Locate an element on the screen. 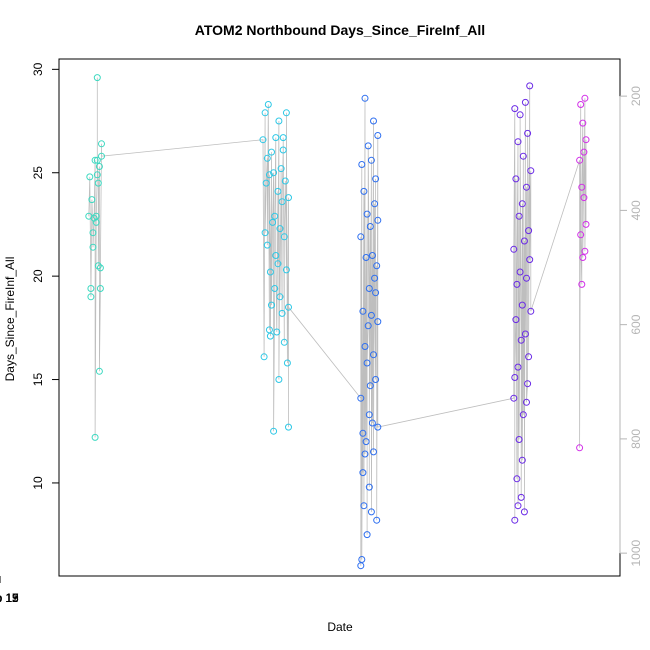 The height and width of the screenshot is (650, 650). y-tick-label: 30 is located at coordinates (38, 69).